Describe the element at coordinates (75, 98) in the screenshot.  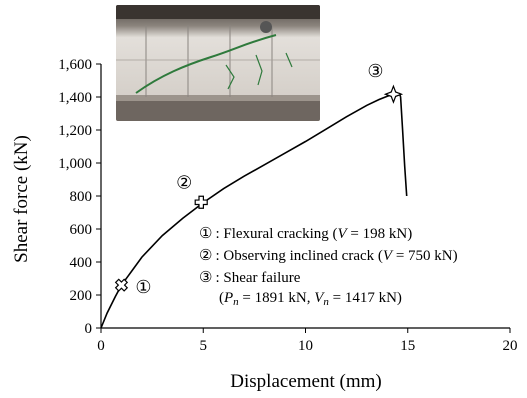
I see `y-tick-label: 1,400` at that location.